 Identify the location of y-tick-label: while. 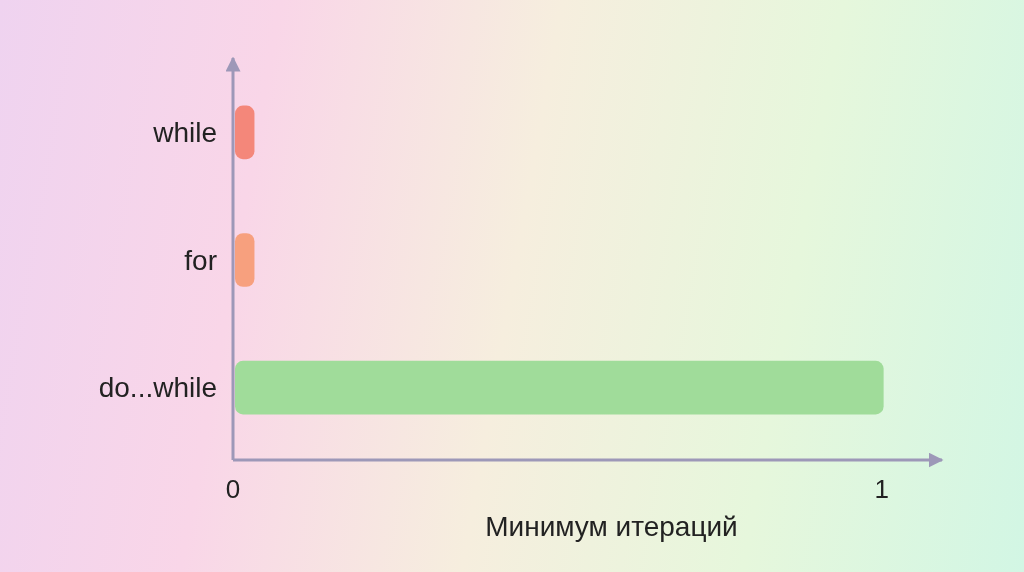
(184, 132).